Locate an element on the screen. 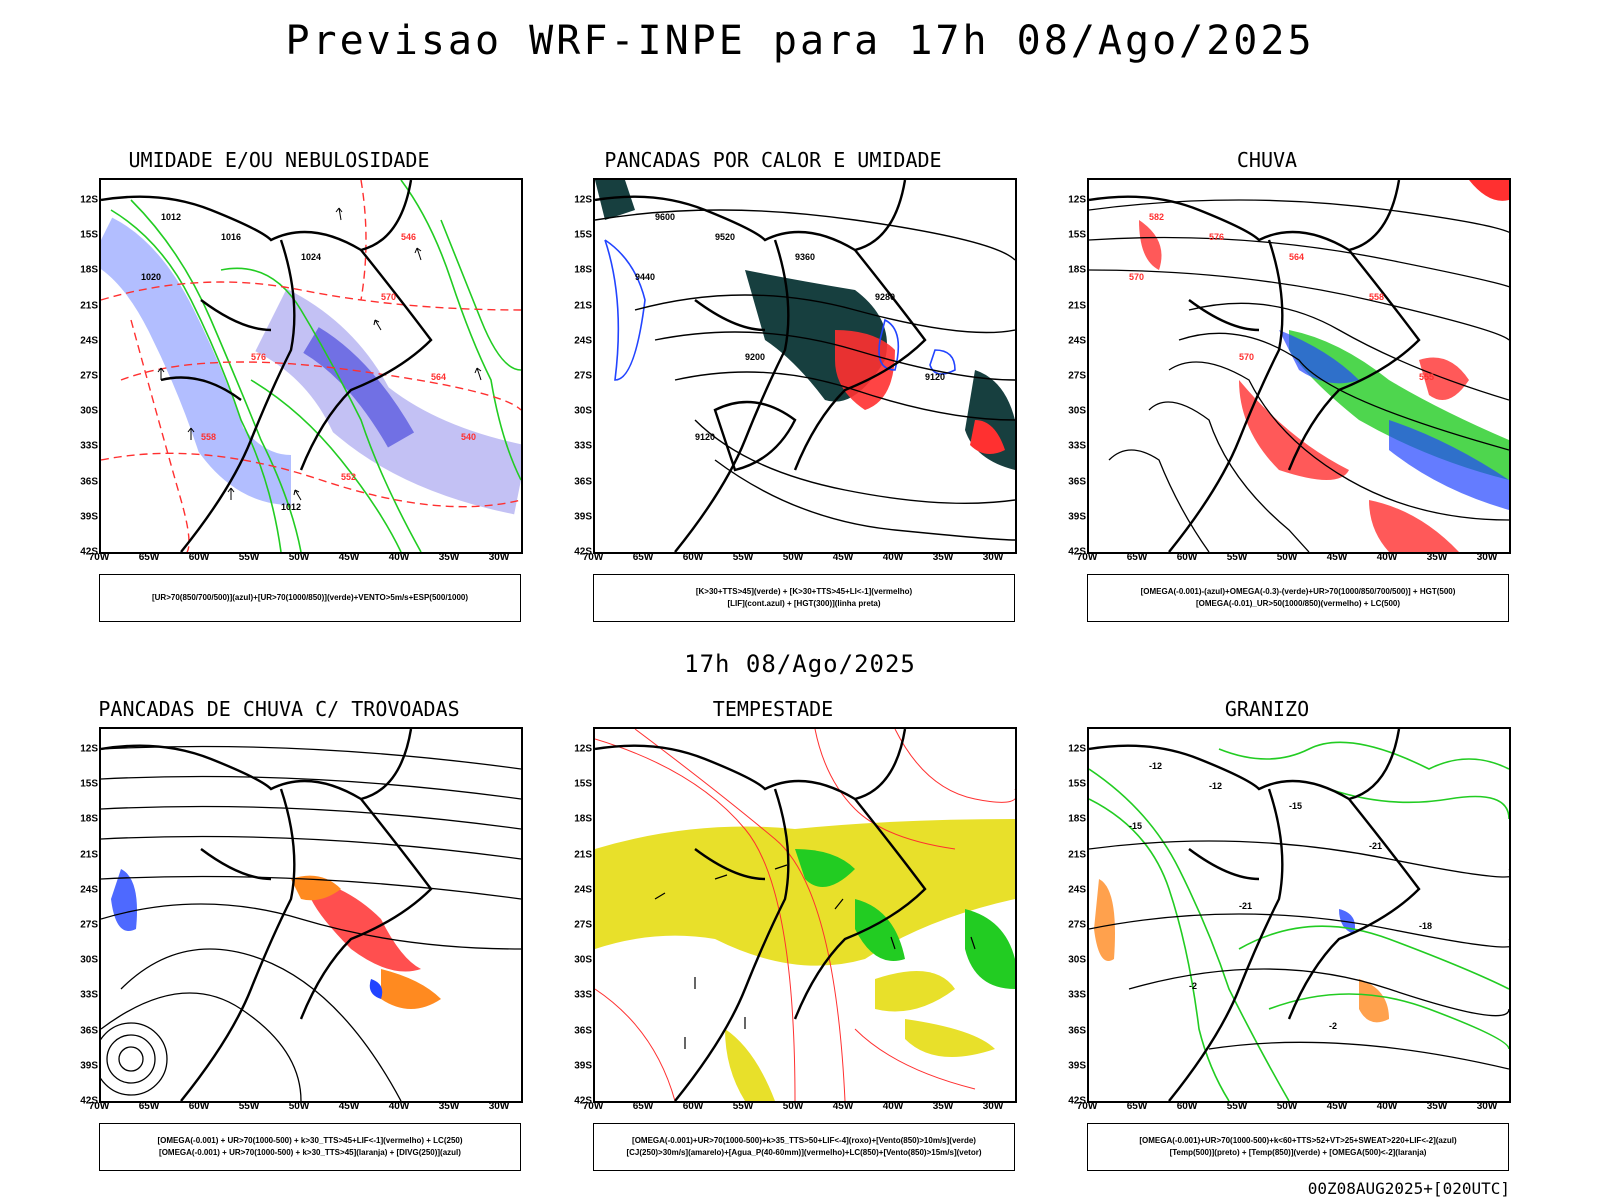  contour-label: 9280 is located at coordinates (885, 297).